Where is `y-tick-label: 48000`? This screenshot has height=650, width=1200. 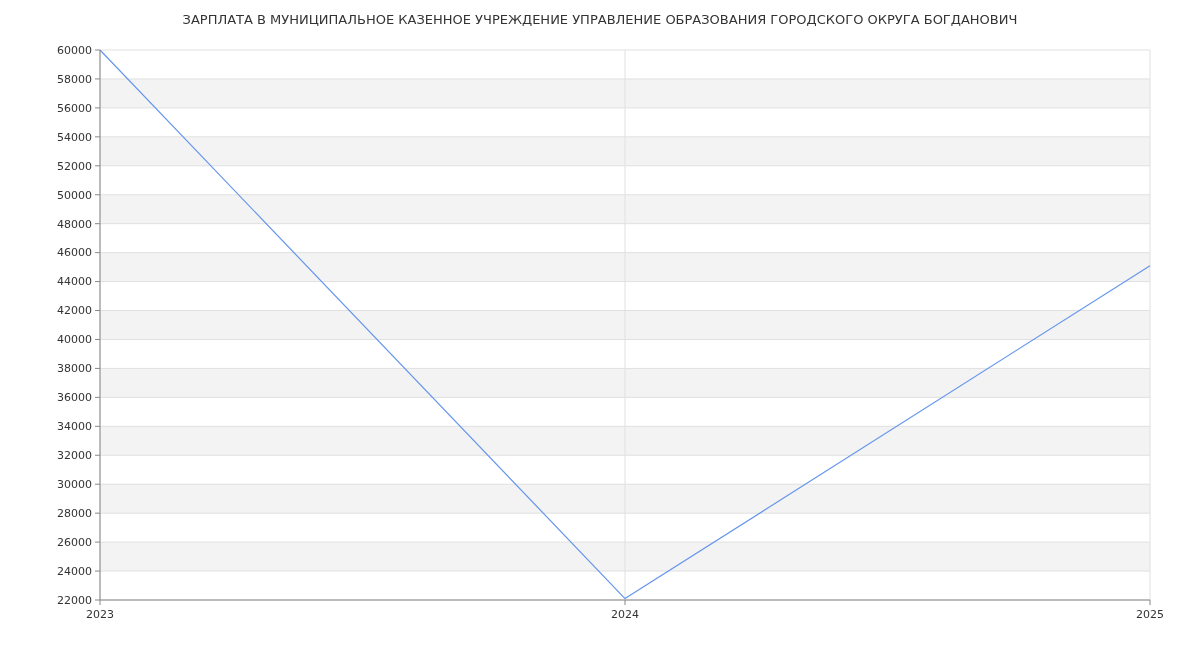 y-tick-label: 48000 is located at coordinates (74, 224).